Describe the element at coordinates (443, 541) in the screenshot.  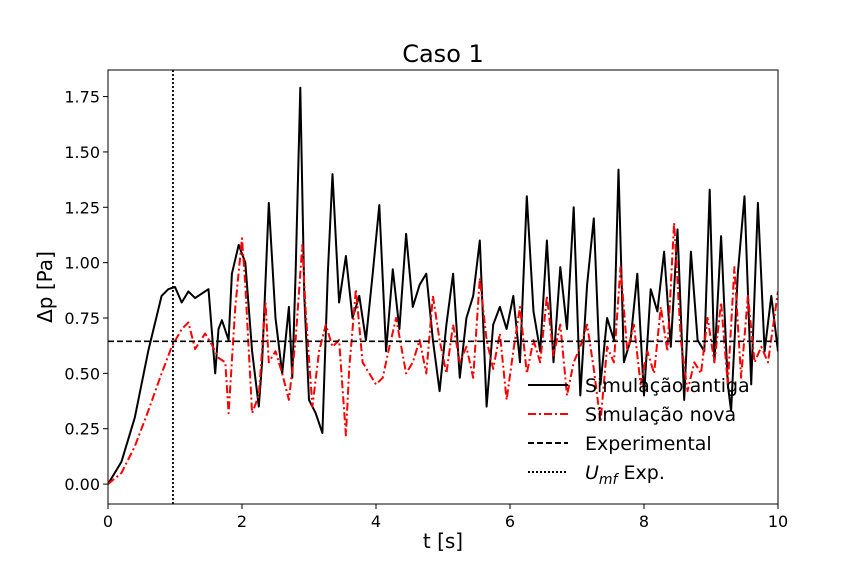
I see `x-axis-label: t [s]` at that location.